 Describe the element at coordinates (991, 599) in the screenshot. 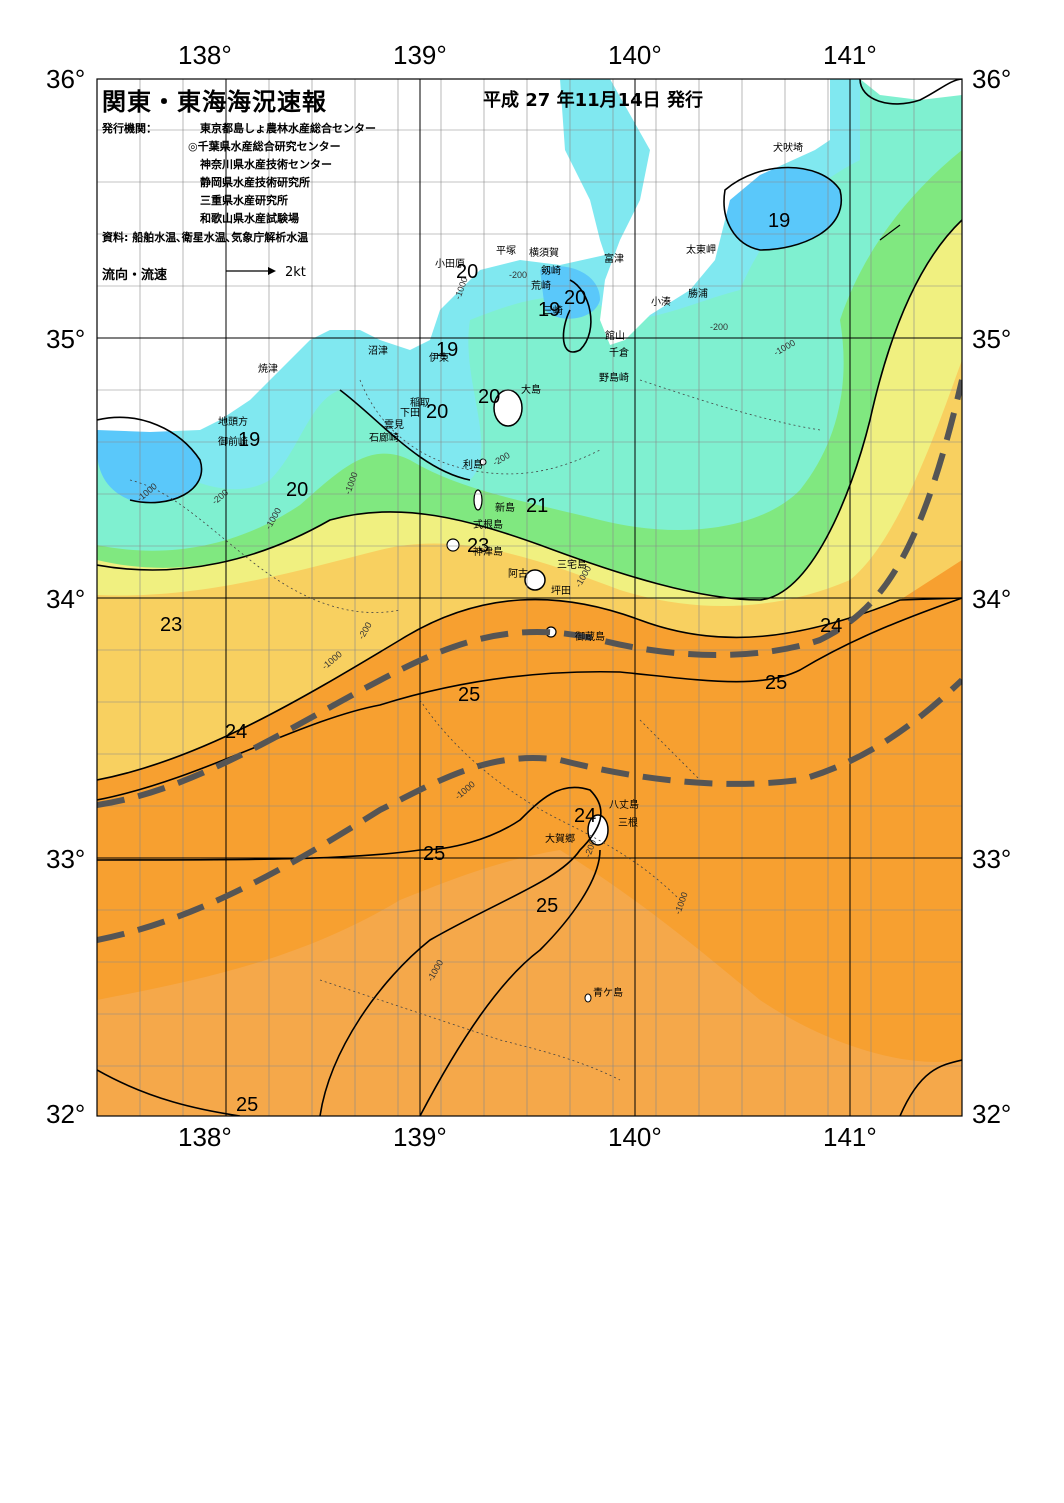

I see `lat-right-34: 34°` at that location.